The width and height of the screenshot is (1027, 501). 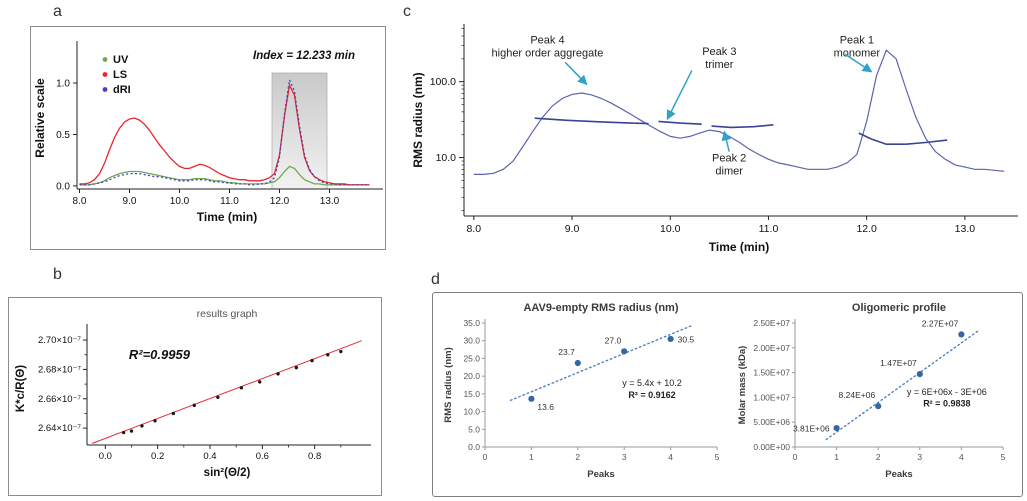 I want to click on svg-text: Relative scale, so click(x=40, y=118).